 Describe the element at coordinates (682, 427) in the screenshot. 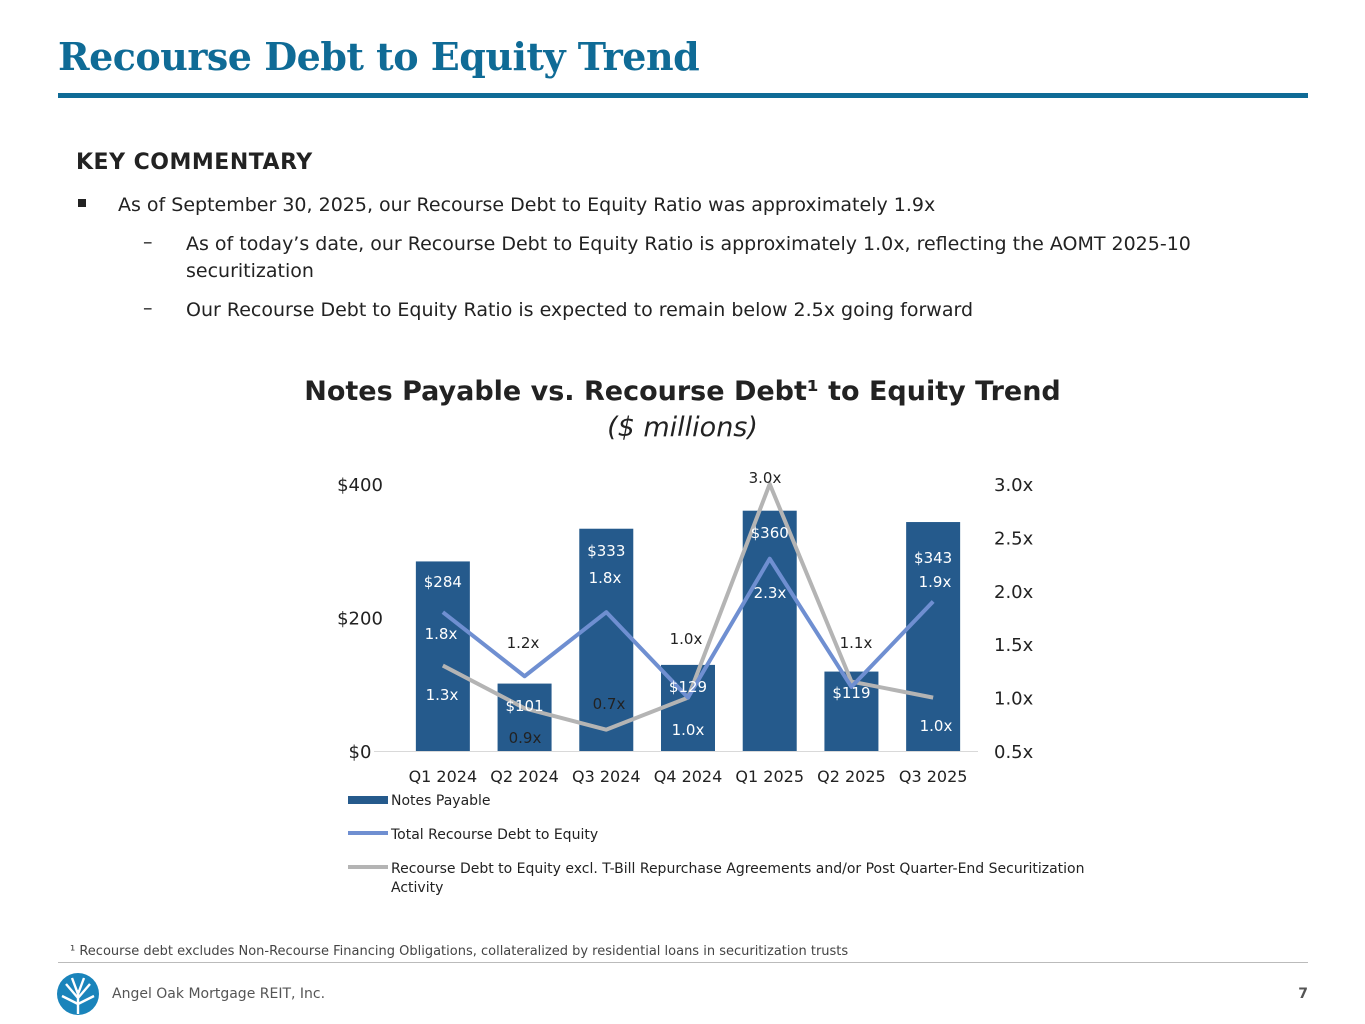

I see `chart-subtitle: ($ millions)` at that location.